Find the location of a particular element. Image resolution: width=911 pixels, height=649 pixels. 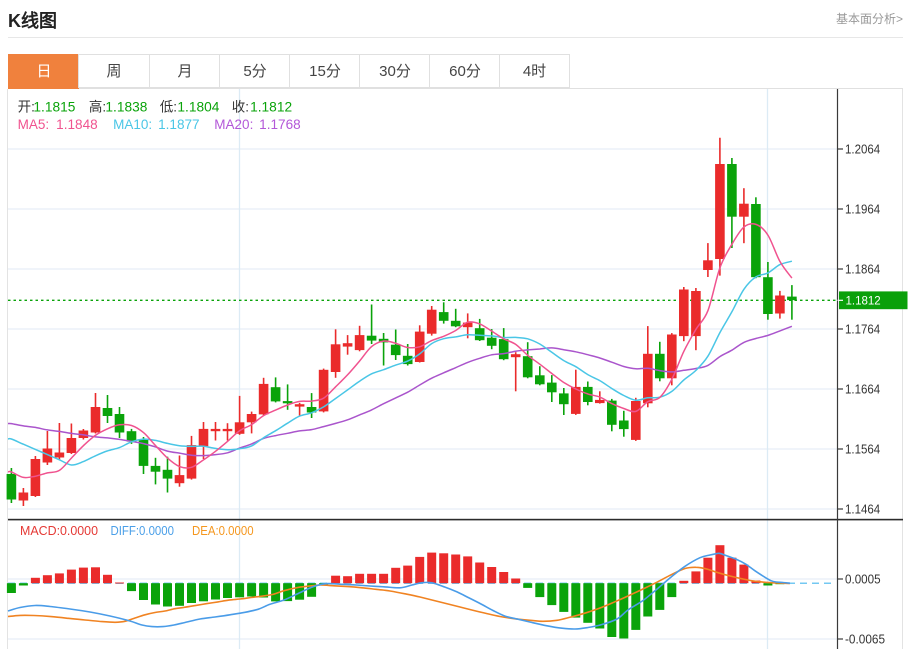

svg-text: MA5: is located at coordinates (34, 124).